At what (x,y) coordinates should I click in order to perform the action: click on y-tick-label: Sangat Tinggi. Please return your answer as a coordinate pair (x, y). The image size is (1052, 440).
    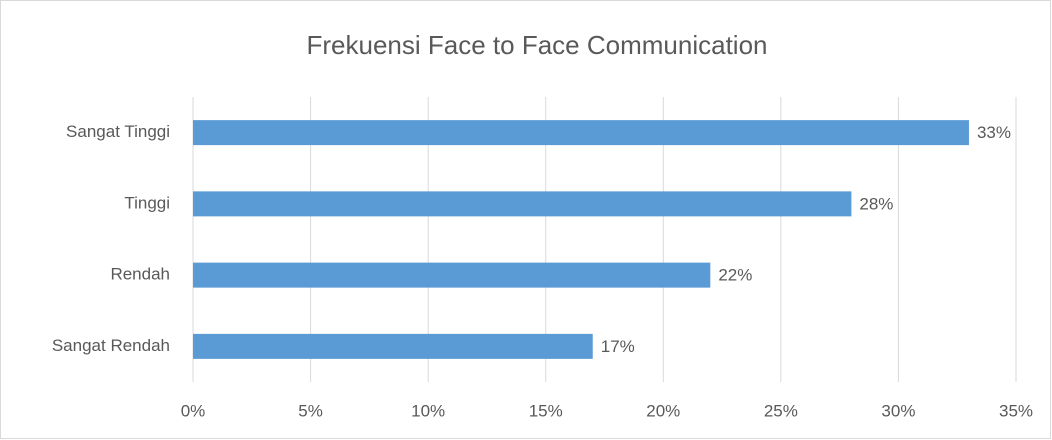
    Looking at the image, I should click on (118, 131).